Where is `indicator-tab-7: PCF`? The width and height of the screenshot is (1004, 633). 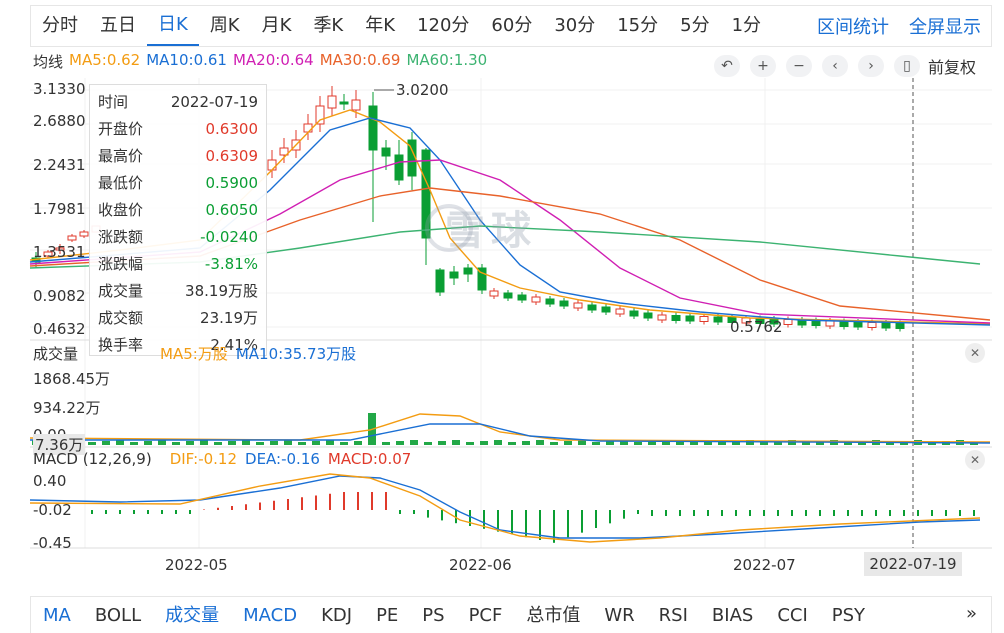
indicator-tab-7: PCF is located at coordinates (485, 615).